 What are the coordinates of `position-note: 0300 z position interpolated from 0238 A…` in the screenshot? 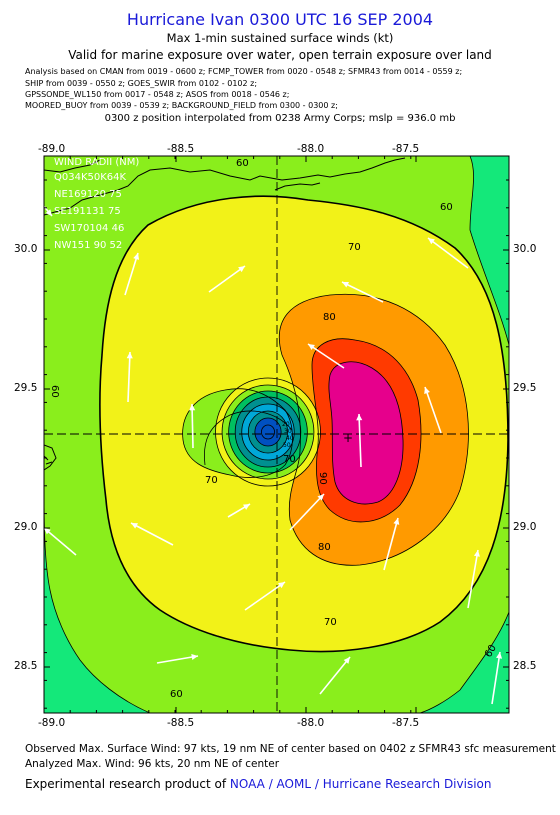 It's located at (280, 118).